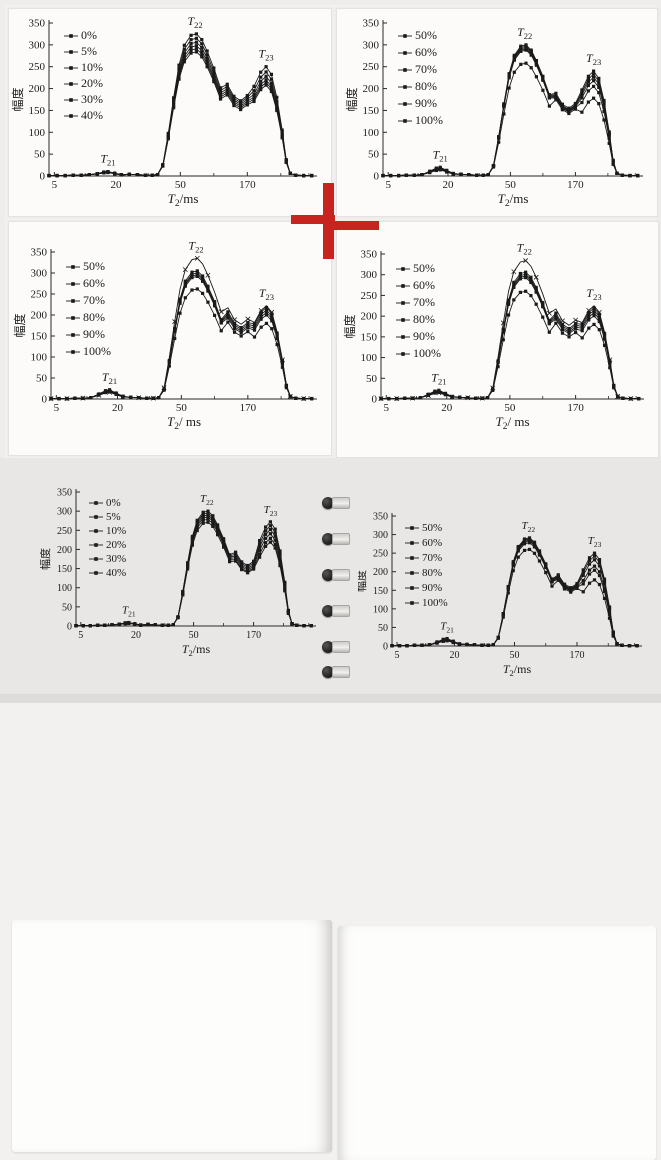 This screenshot has height=1160, width=661. What do you see at coordinates (424, 268) in the screenshot?
I see `svg-text: 50%` at bounding box center [424, 268].